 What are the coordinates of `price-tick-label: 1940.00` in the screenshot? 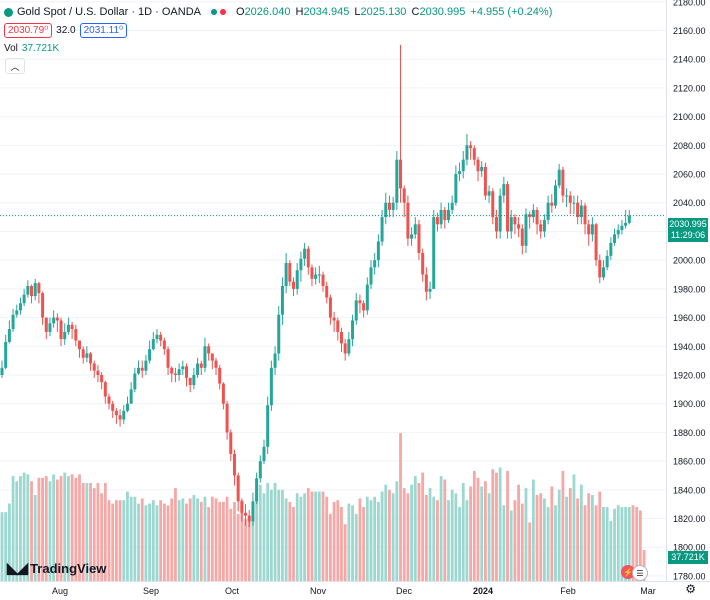 It's located at (689, 347).